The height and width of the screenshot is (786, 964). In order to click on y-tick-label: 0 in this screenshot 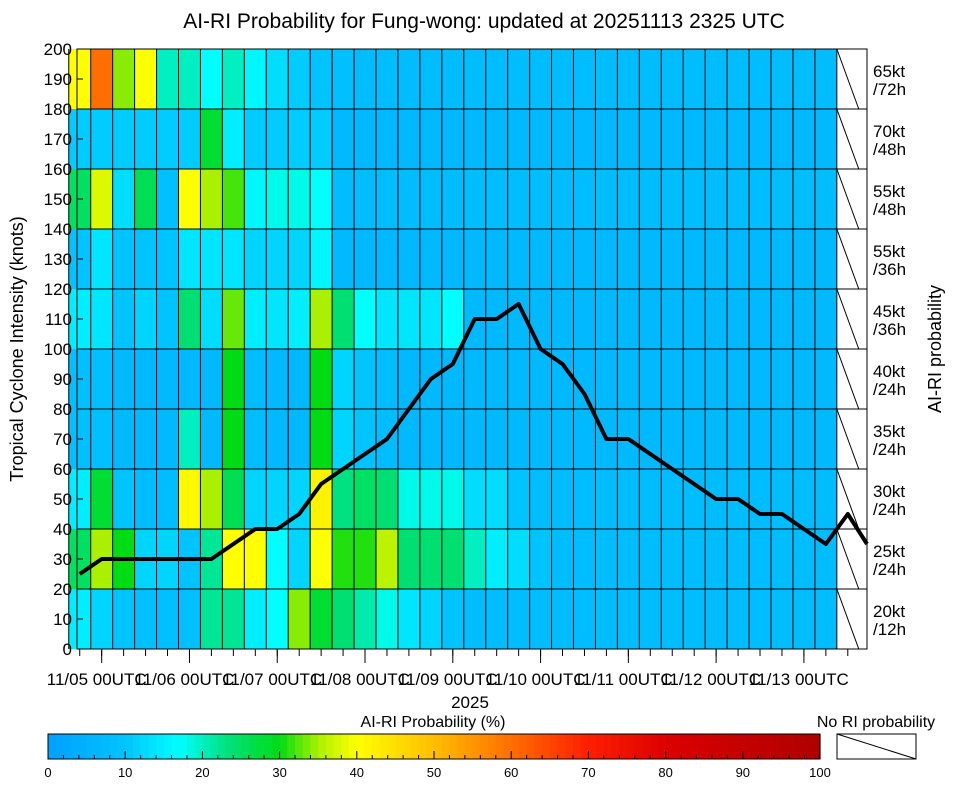, I will do `click(67, 649)`.